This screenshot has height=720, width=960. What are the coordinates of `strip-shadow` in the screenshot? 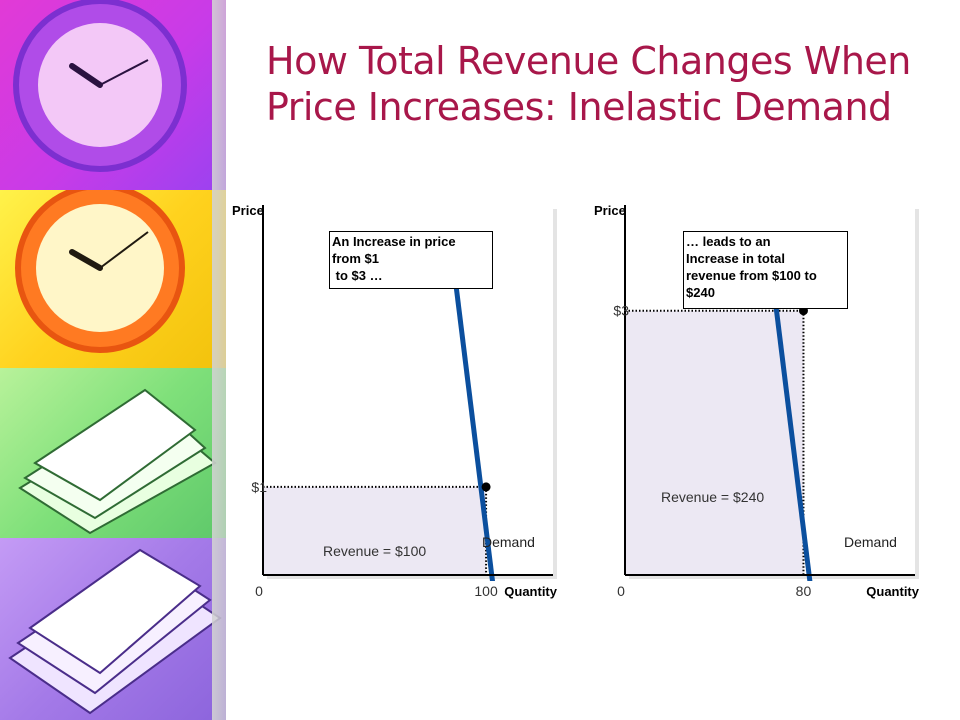 It's located at (219, 360).